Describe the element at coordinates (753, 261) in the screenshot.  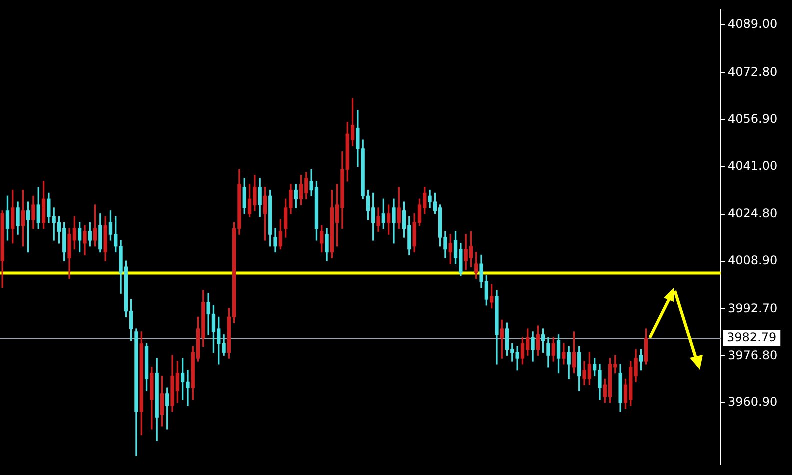
I see `y-tick-label: 4008.90` at that location.